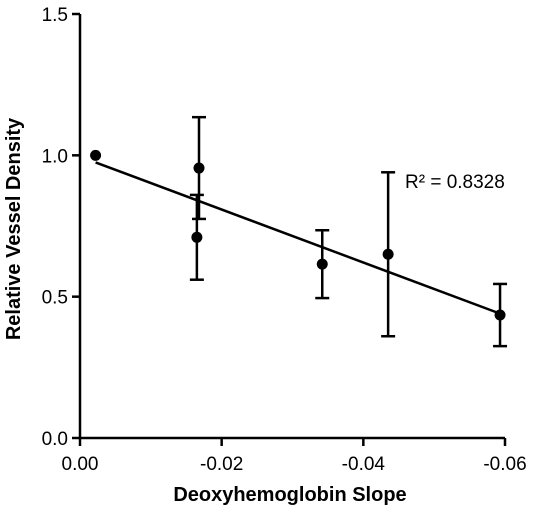 Image resolution: width=538 pixels, height=512 pixels. I want to click on x-tick-label: -0.02, so click(221, 464).